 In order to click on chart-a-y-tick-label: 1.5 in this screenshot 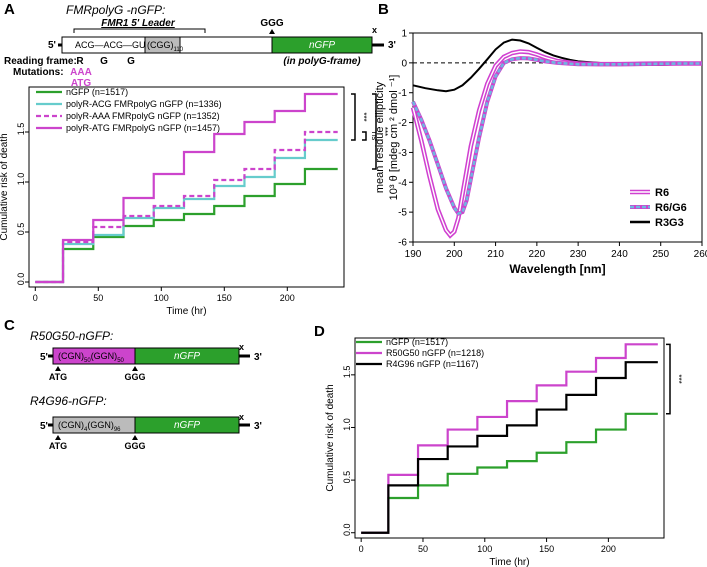, I will do `click(21, 129)`.